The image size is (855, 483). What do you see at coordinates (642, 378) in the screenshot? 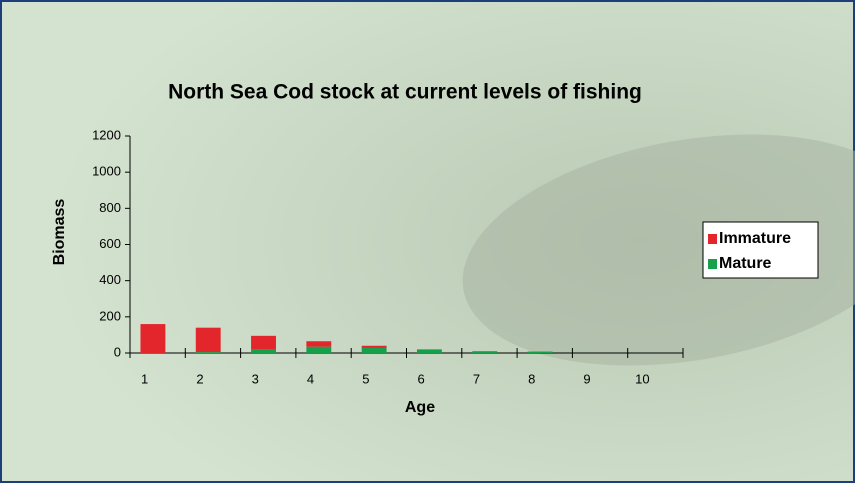
I see `x-tick-label: 10` at bounding box center [642, 378].